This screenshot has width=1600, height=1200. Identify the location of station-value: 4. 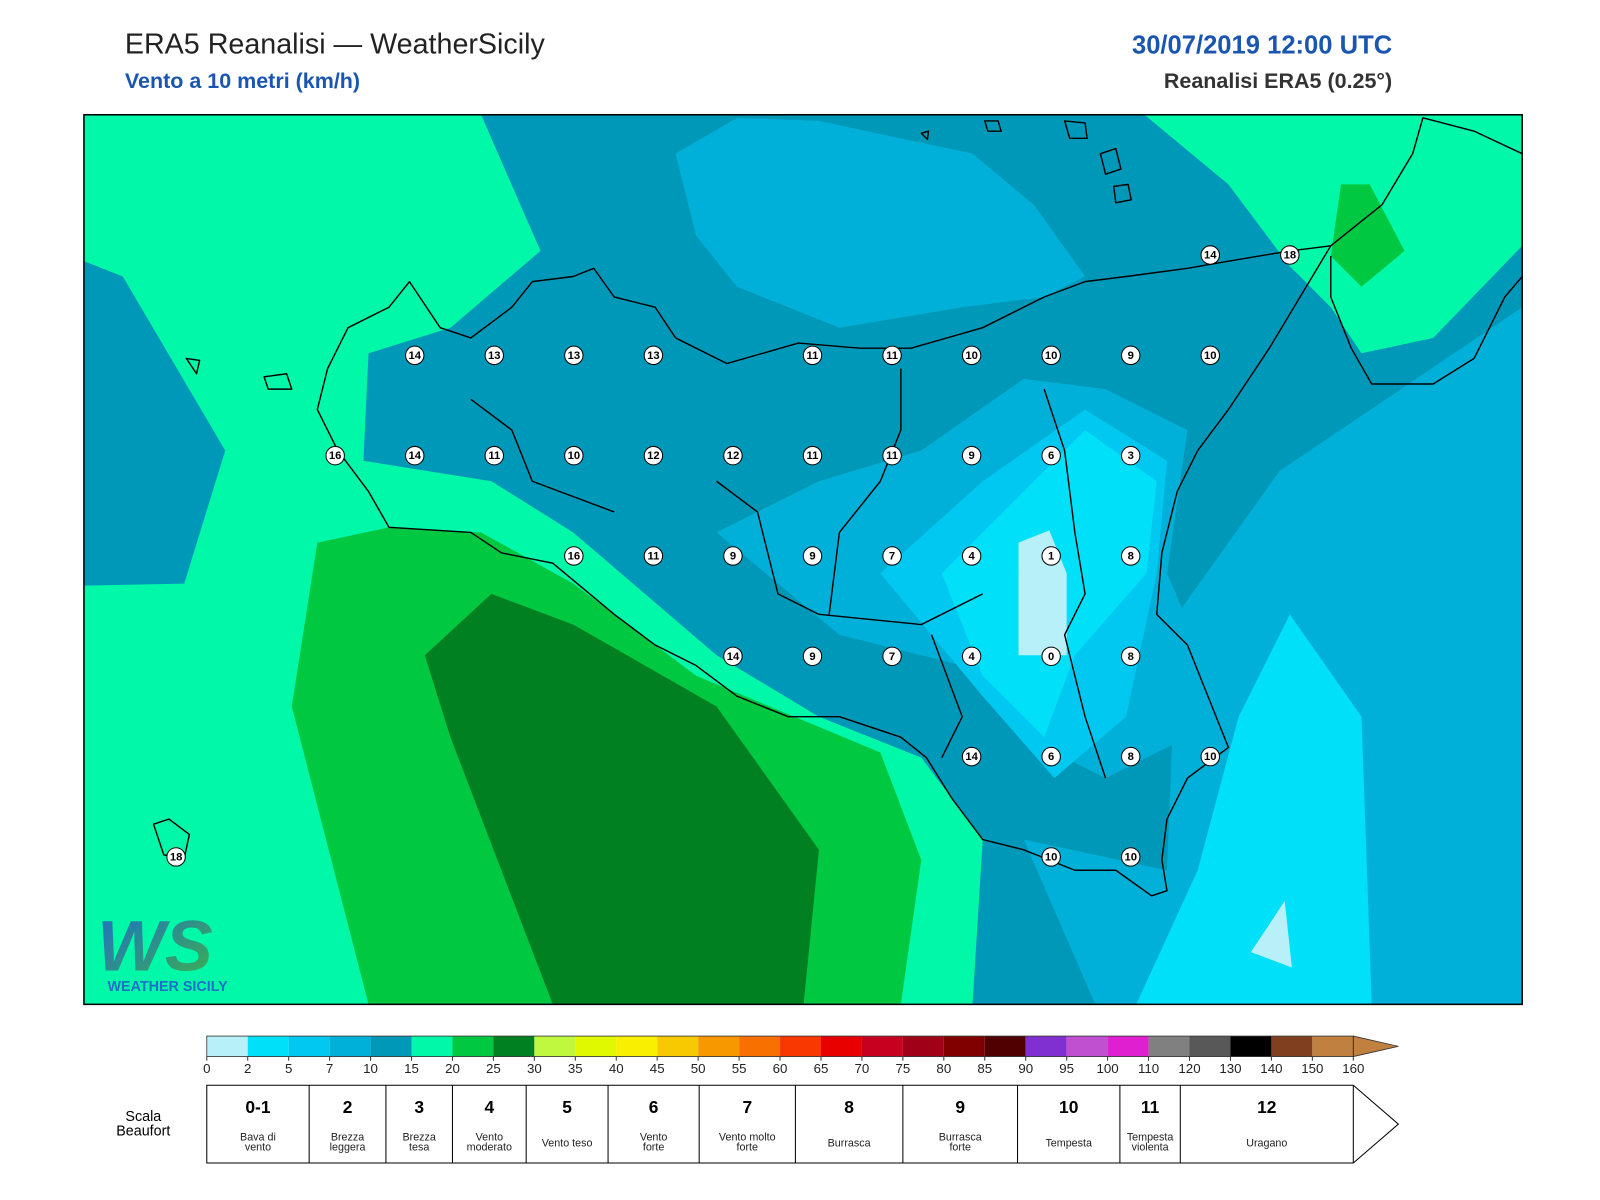
(971, 556).